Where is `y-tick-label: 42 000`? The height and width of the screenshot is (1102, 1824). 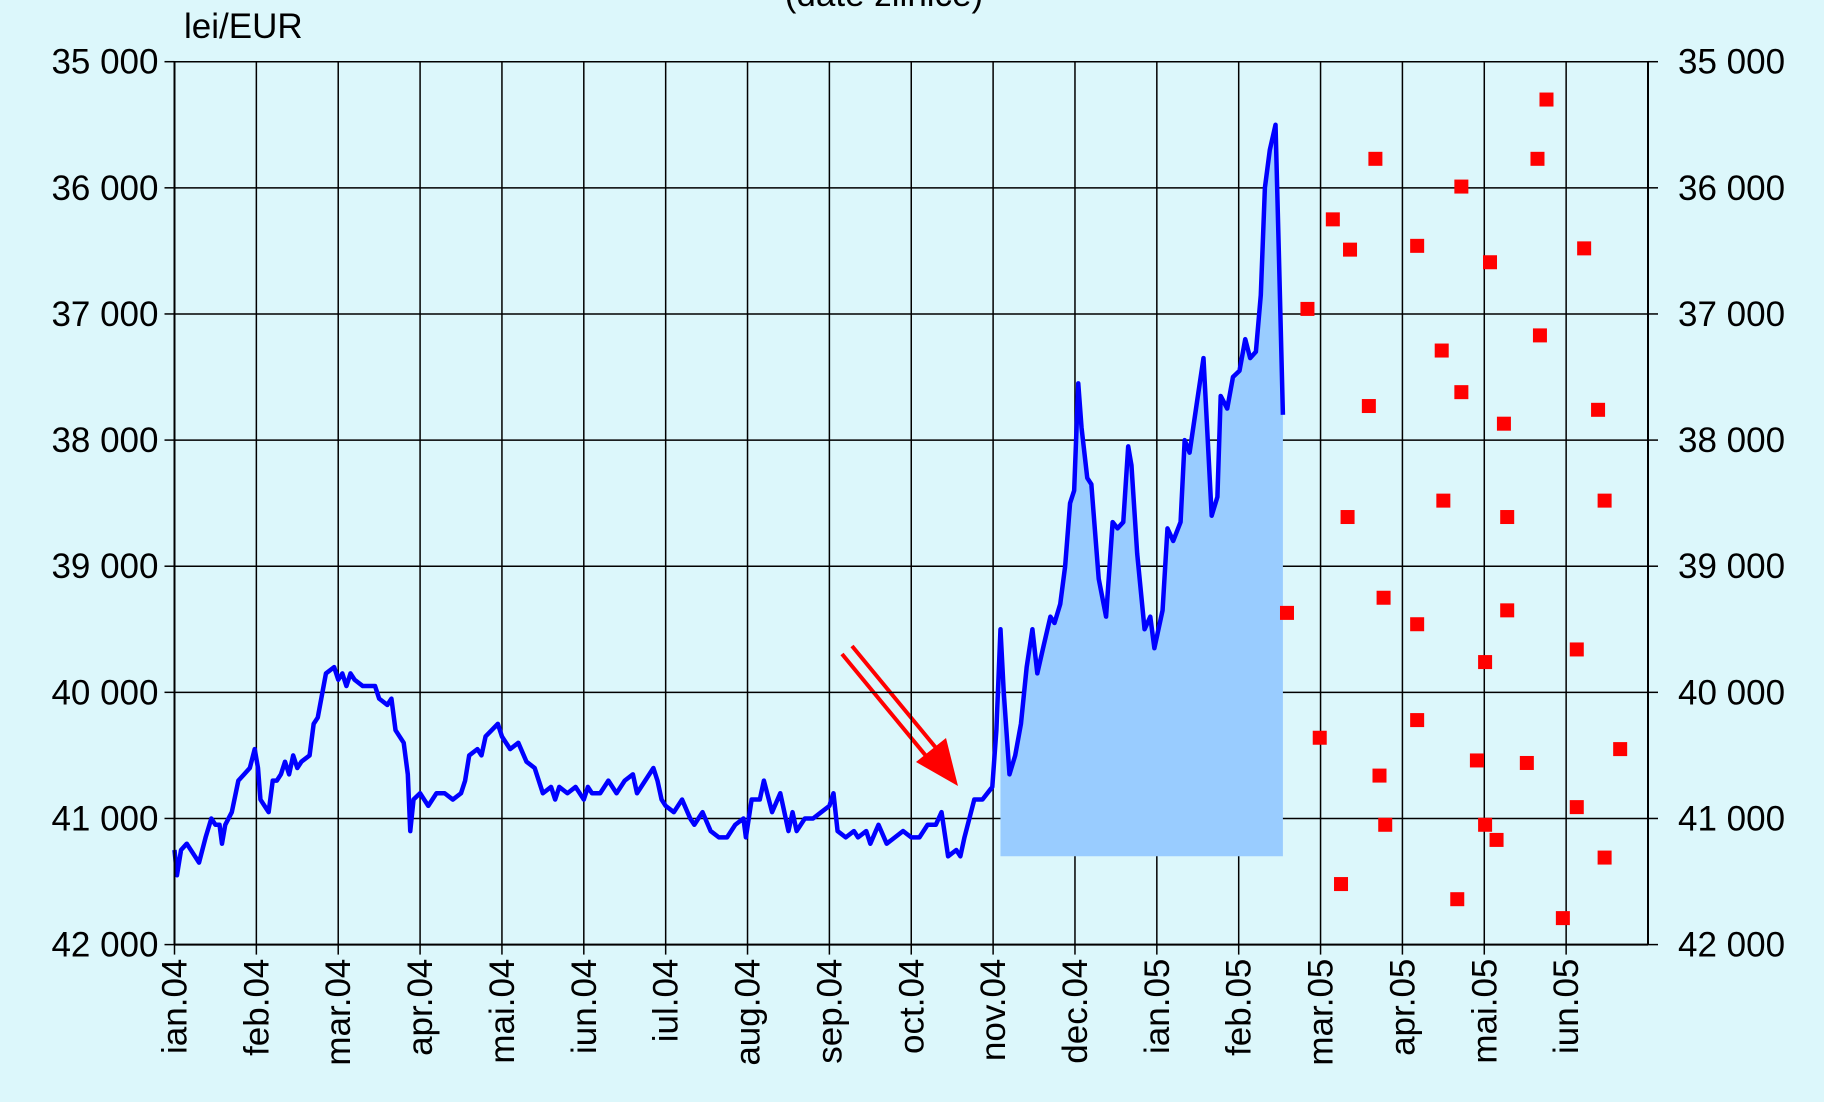 y-tick-label: 42 000 is located at coordinates (104, 945).